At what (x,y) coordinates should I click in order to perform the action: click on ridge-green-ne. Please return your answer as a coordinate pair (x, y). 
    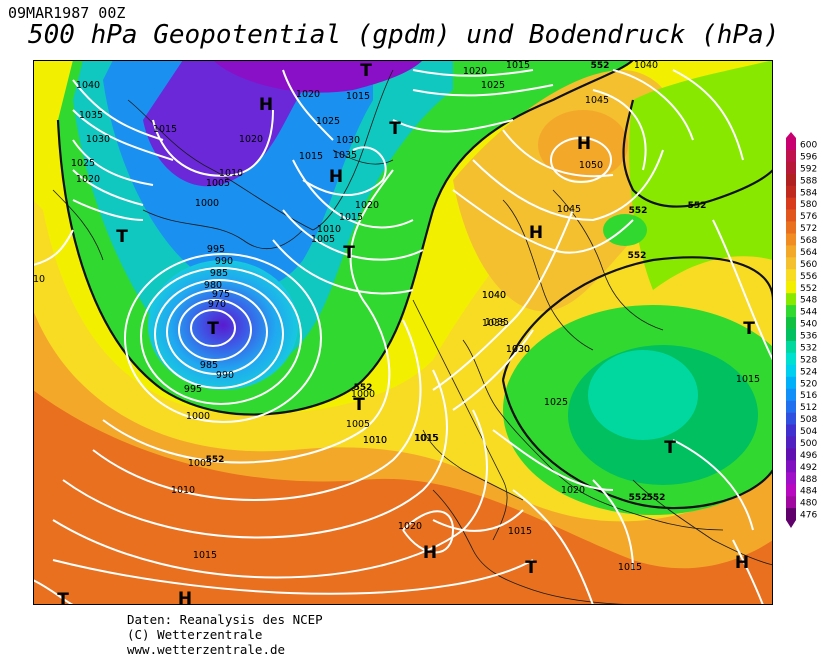
    Looking at the image, I should click on (701, 175).